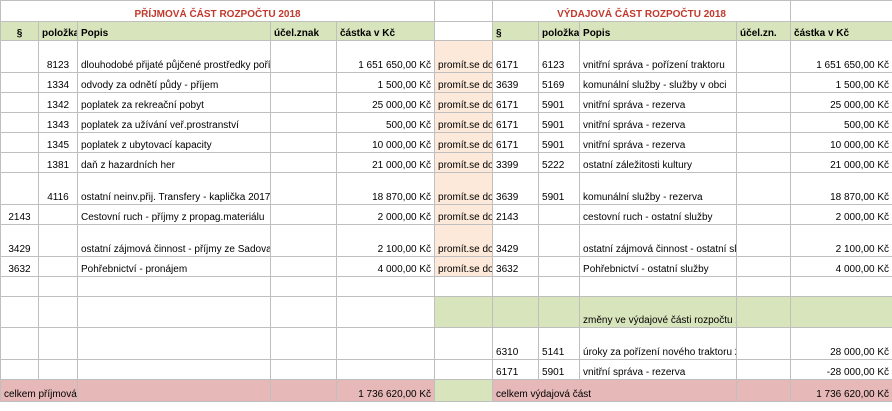  Describe the element at coordinates (516, 369) in the screenshot. I see `expense-paragraf: 6171` at that location.